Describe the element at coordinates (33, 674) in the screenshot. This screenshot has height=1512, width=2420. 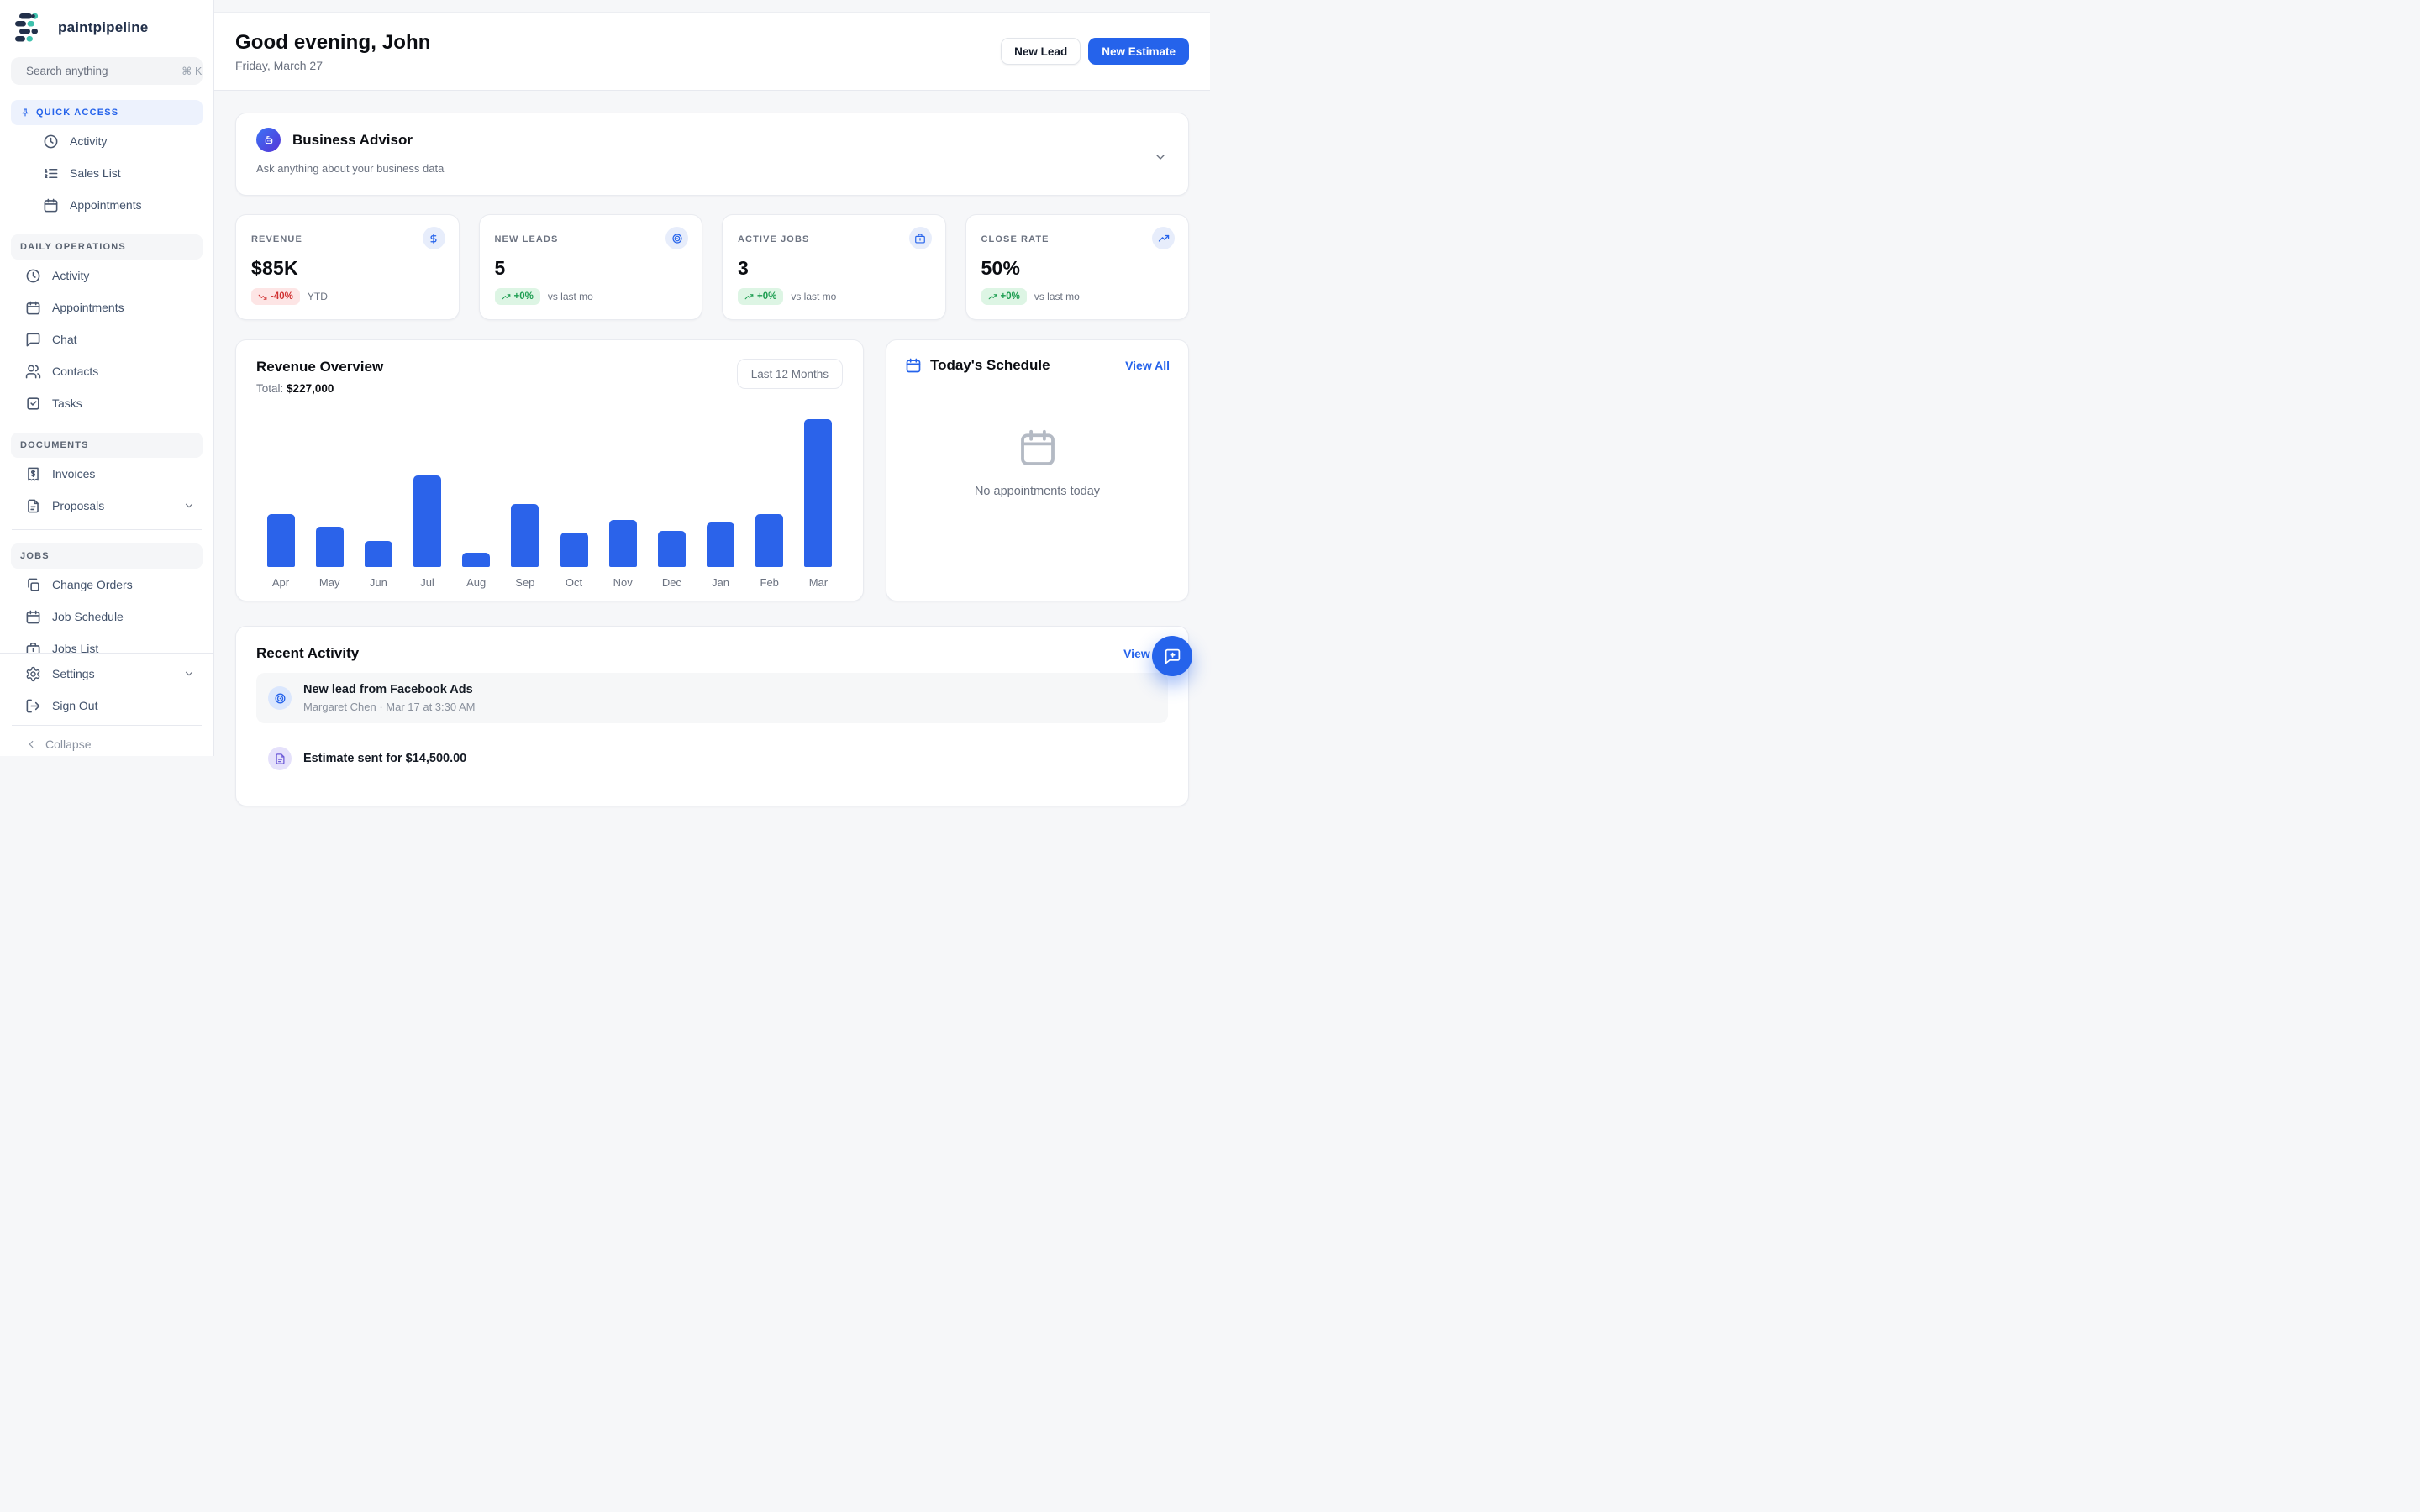
I see `gear-icon` at that location.